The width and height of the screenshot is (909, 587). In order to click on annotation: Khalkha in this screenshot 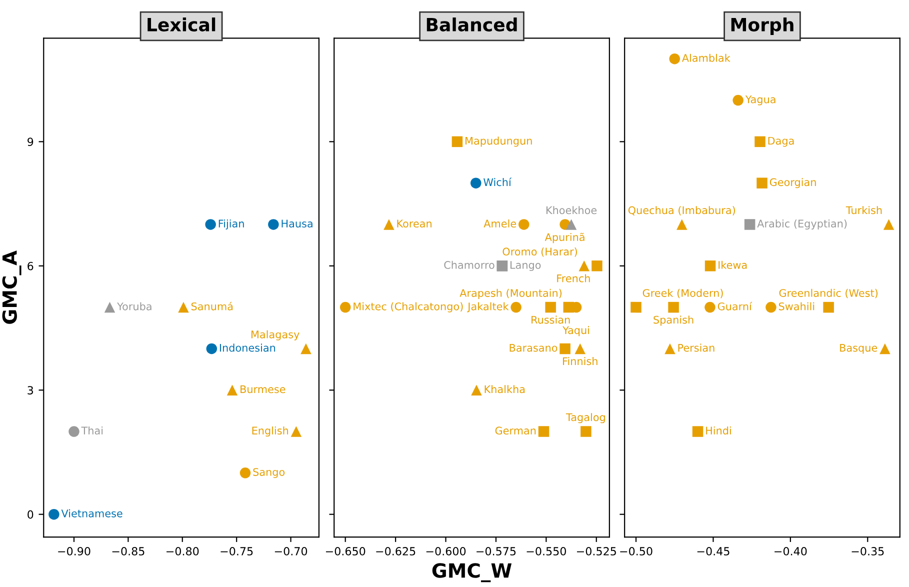, I will do `click(504, 389)`.